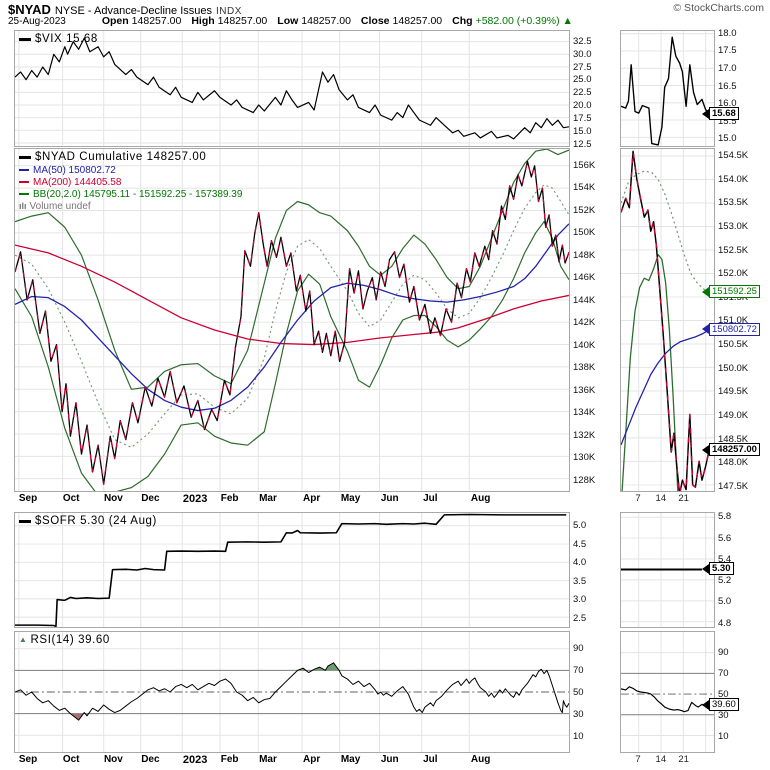 This screenshot has height=770, width=770. I want to click on legend-text: $VIX 15.68, so click(66, 39).